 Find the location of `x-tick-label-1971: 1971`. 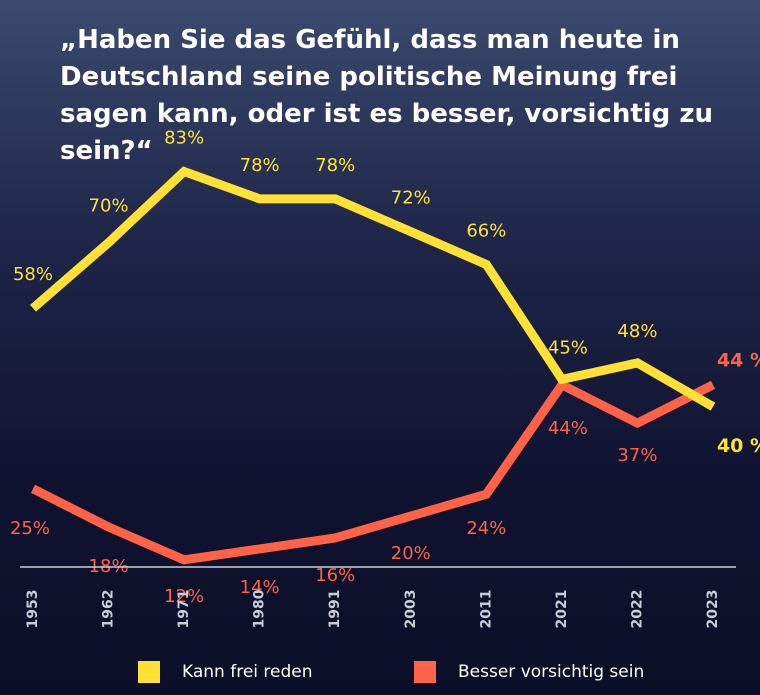

x-tick-label-1971: 1971 is located at coordinates (184, 609).